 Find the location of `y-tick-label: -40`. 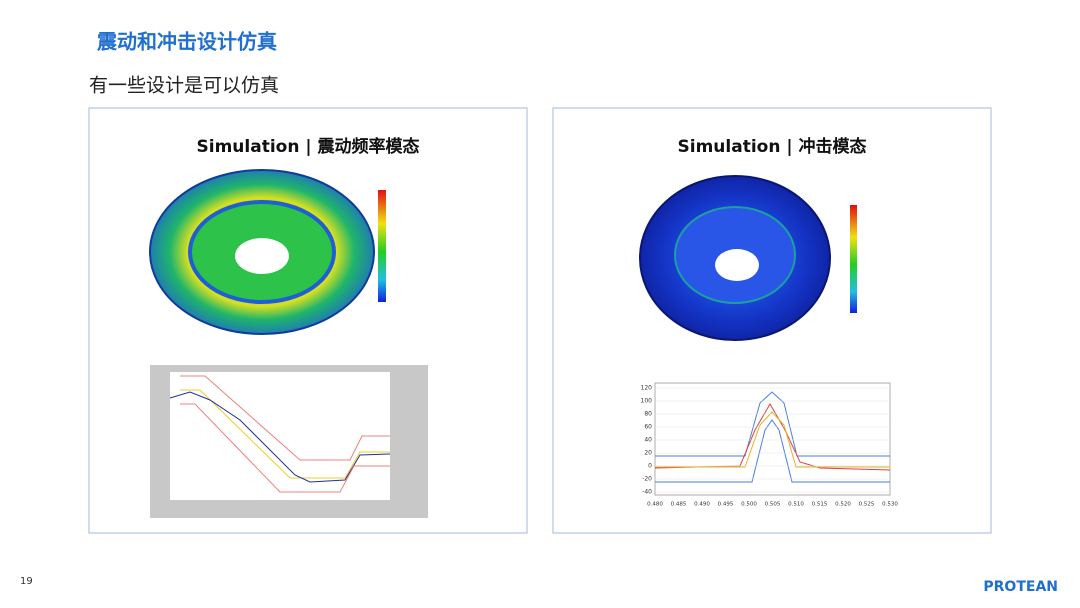

y-tick-label: -40 is located at coordinates (647, 492).